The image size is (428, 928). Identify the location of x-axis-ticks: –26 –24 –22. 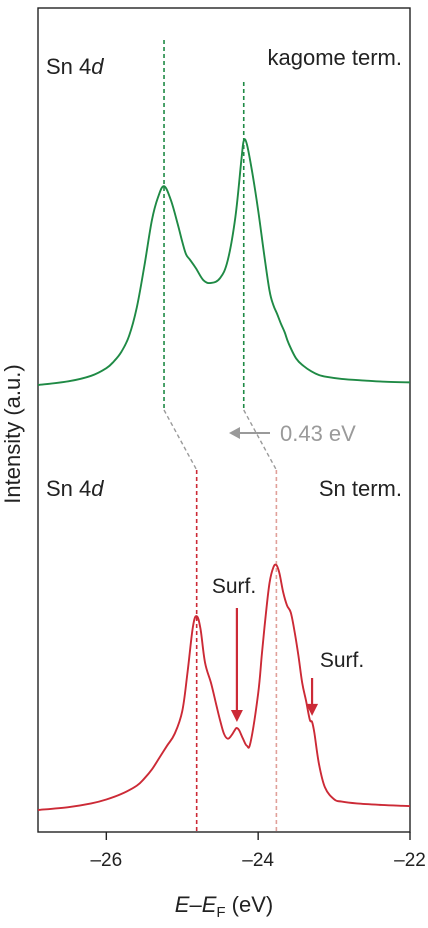
(258, 851).